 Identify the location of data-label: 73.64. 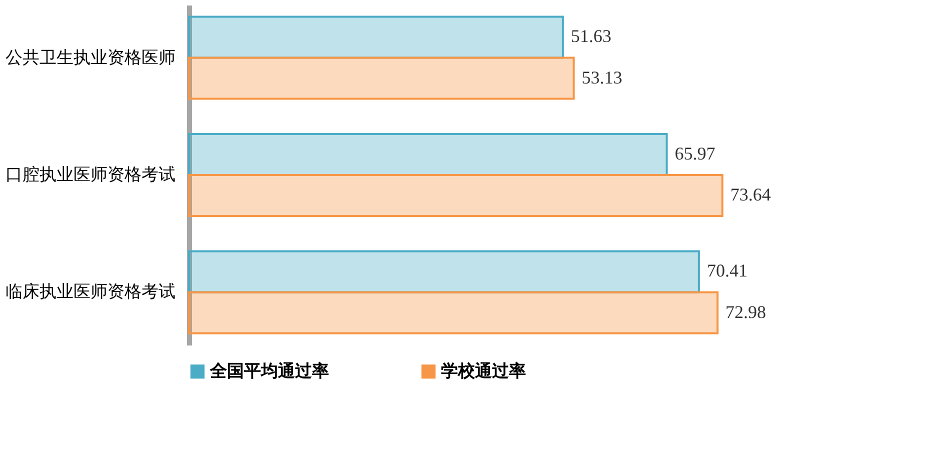
(750, 194).